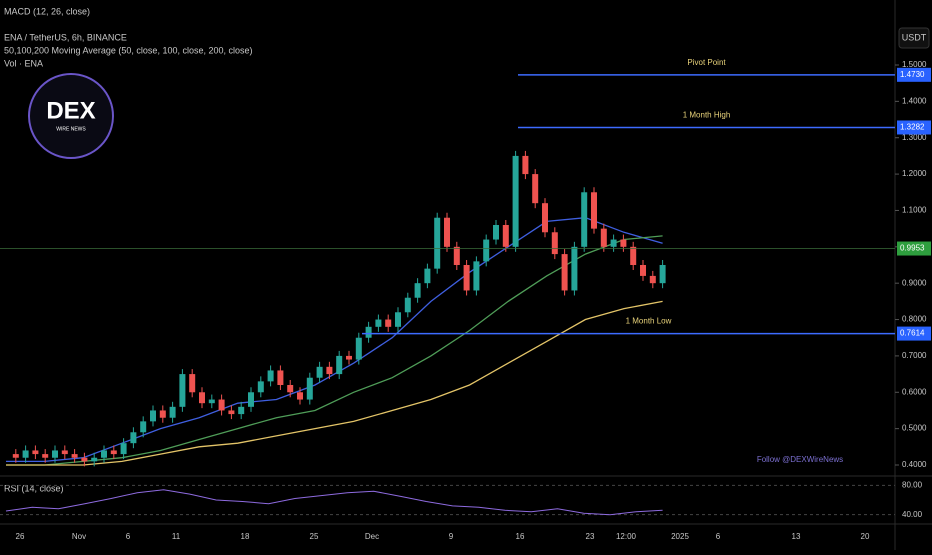  I want to click on y-tick-label: 1.4000, so click(914, 100).